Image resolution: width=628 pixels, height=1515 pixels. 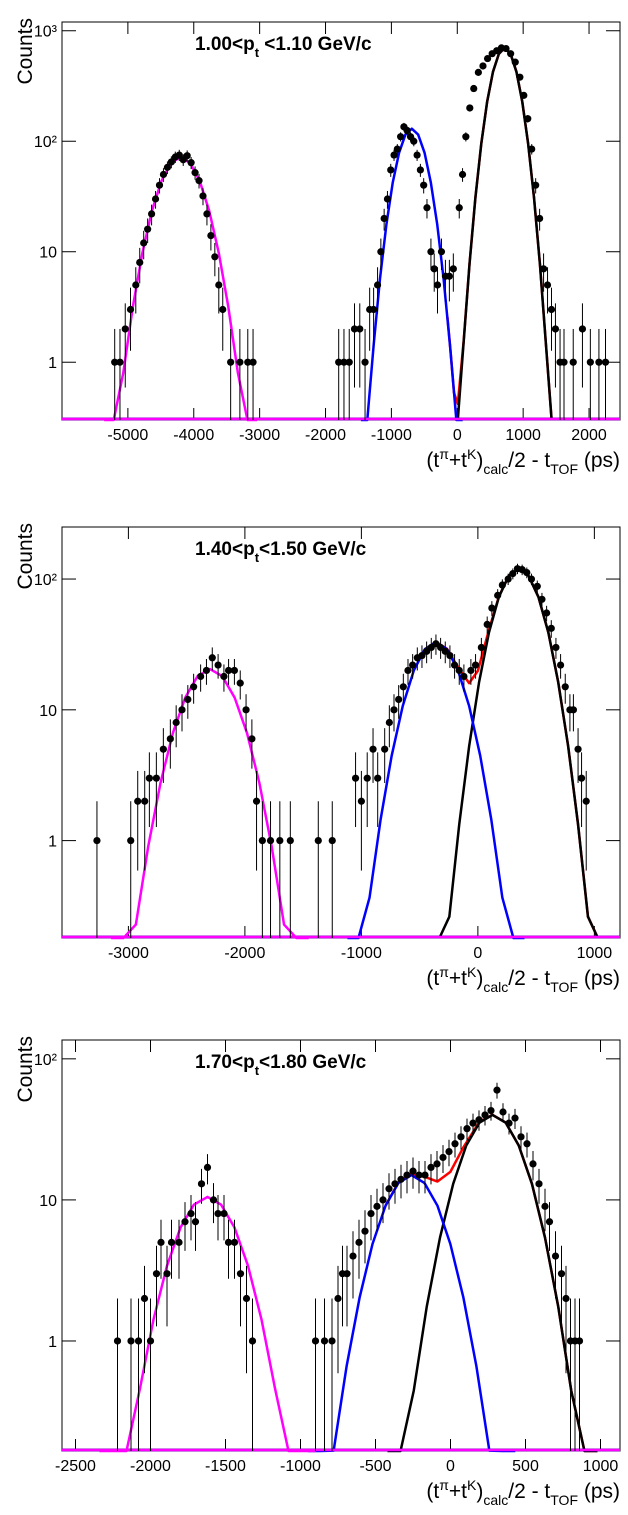 I want to click on y-tick-label: 10, so click(x=48, y=1201).